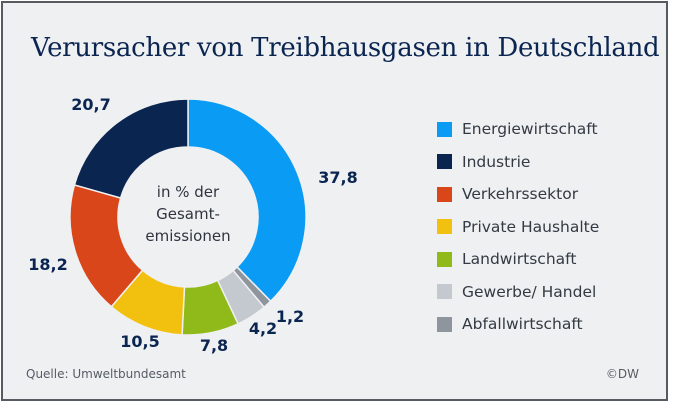 The image size is (673, 416). I want to click on legend-label: Gewerbe/ Handel, so click(529, 291).